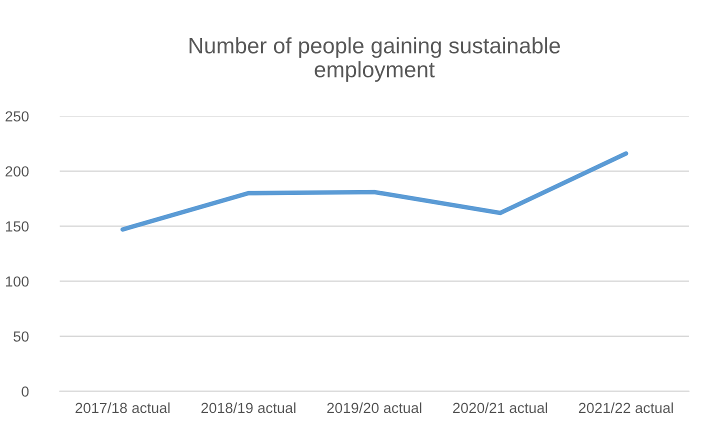  What do you see at coordinates (248, 408) in the screenshot?
I see `x-tick-label: 2018/19 actual` at bounding box center [248, 408].